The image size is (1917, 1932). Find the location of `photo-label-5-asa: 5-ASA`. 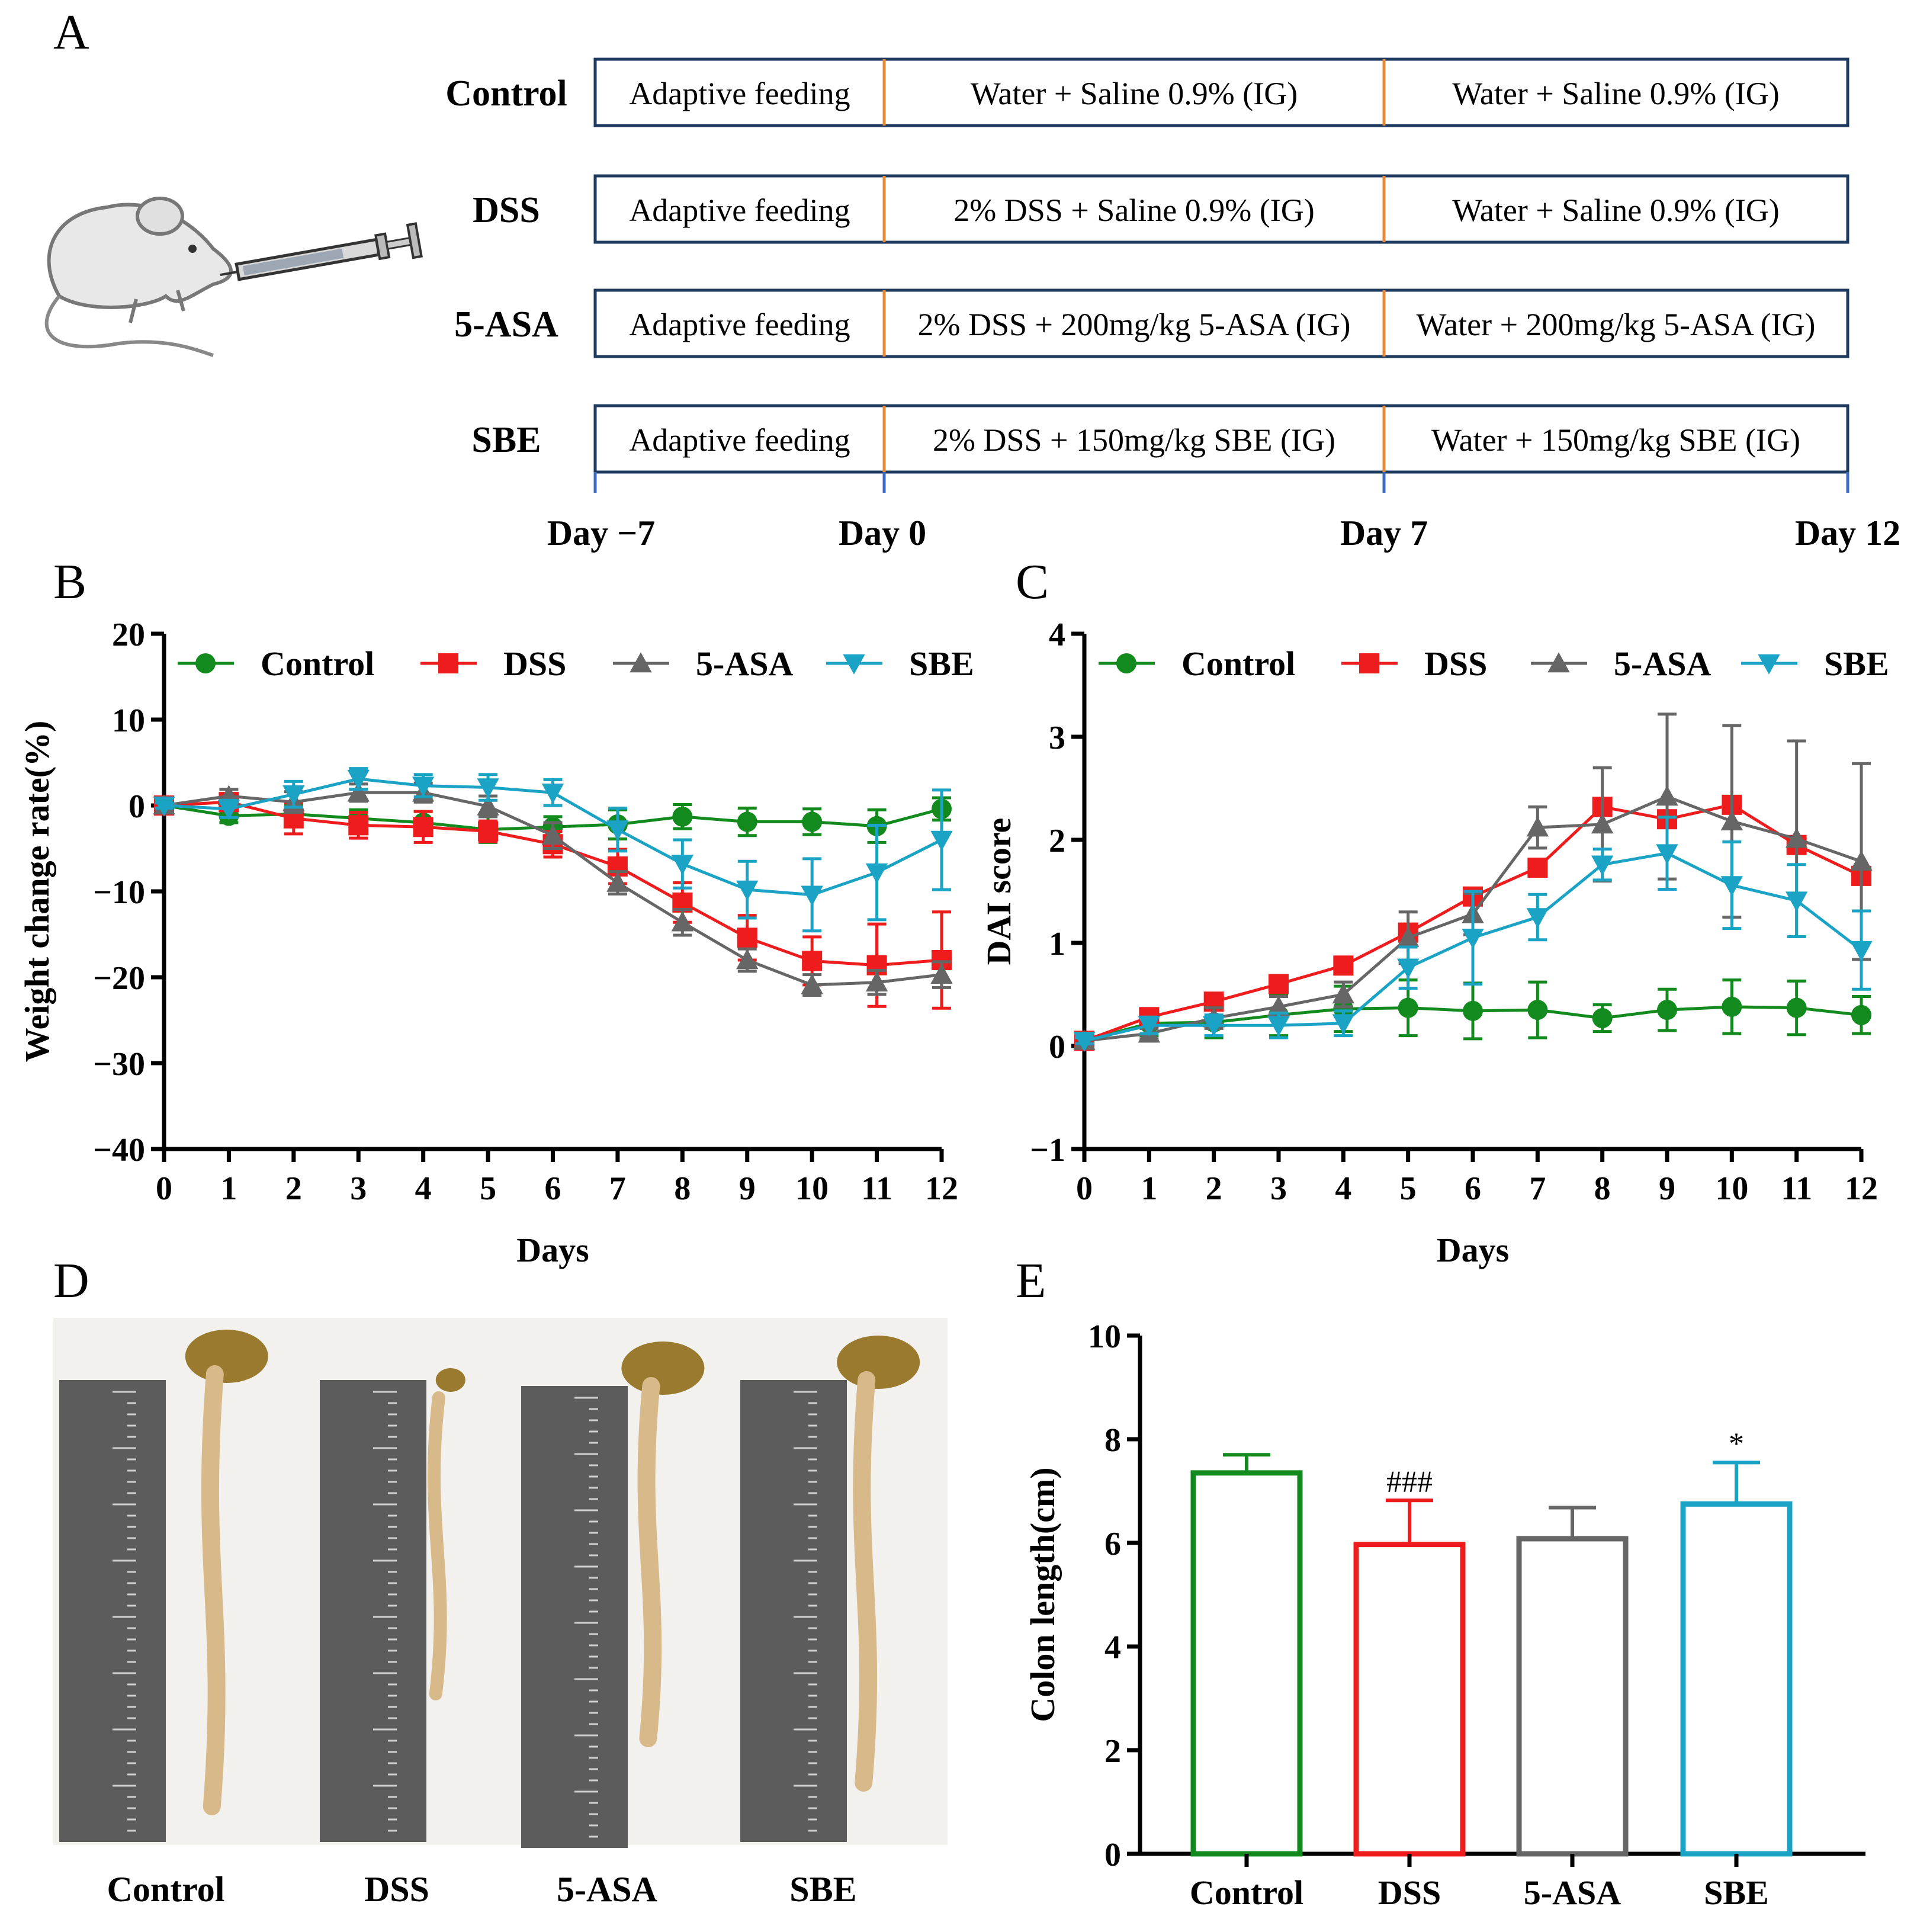

photo-label-5-asa: 5-ASA is located at coordinates (607, 1889).